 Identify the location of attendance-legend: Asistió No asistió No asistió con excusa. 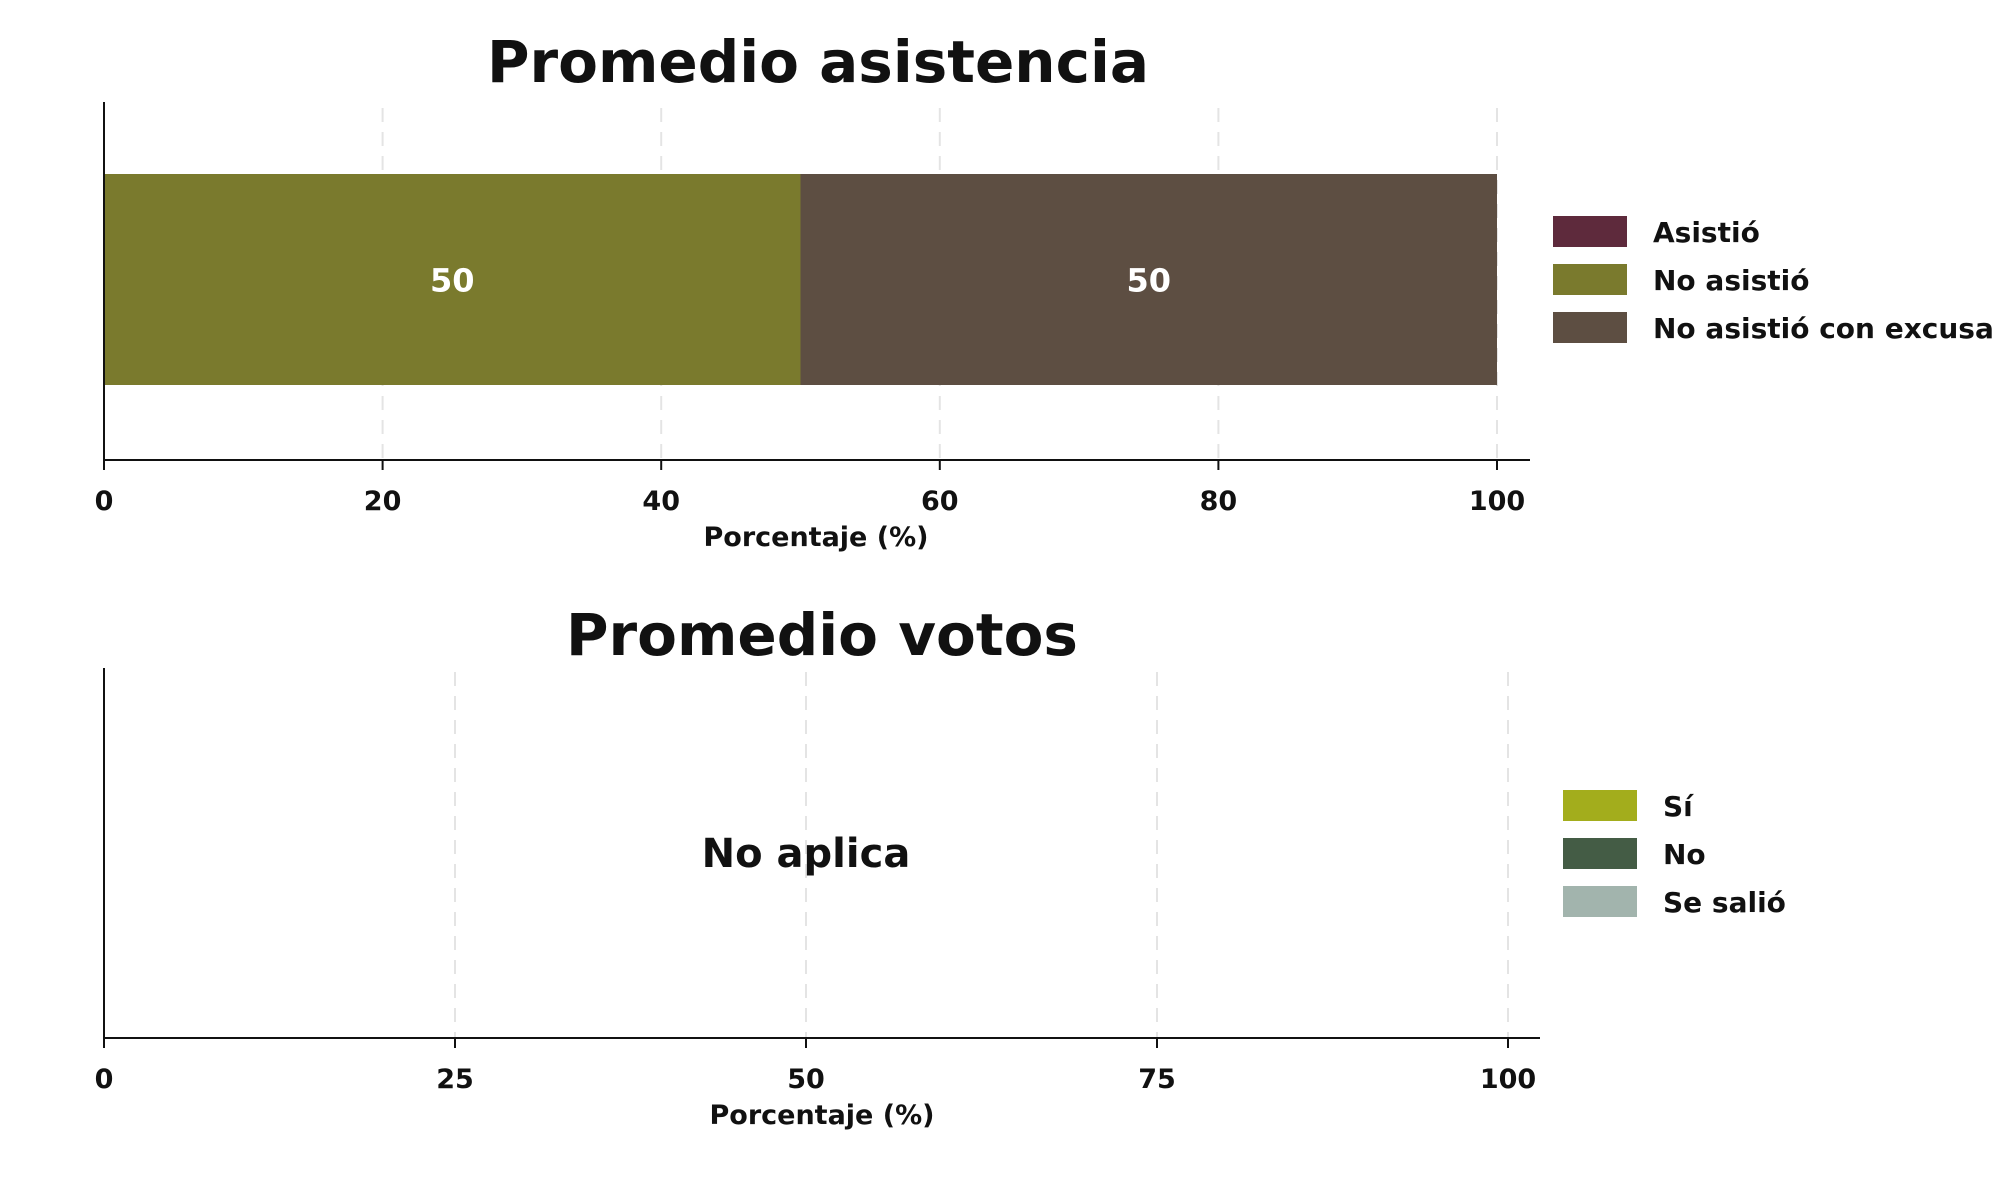
(1773, 280).